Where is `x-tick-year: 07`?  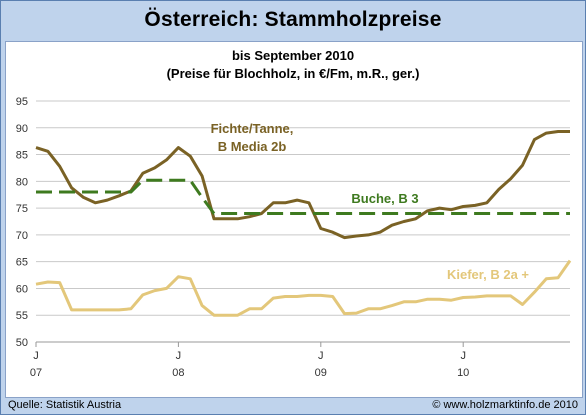 x-tick-year: 07 is located at coordinates (36, 373).